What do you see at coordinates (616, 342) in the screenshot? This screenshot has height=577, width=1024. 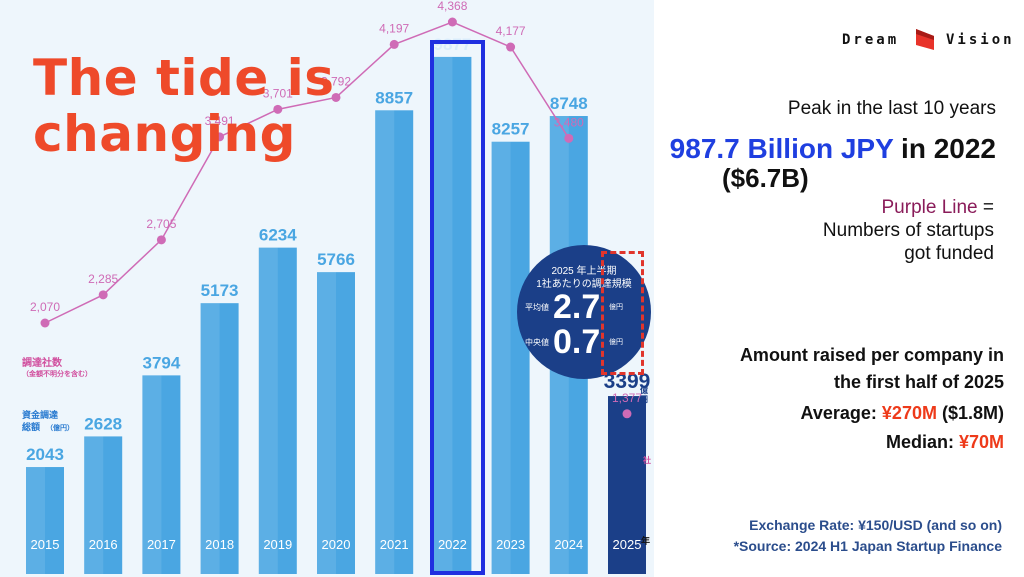 I see `badge-median-unit: 億円` at bounding box center [616, 342].